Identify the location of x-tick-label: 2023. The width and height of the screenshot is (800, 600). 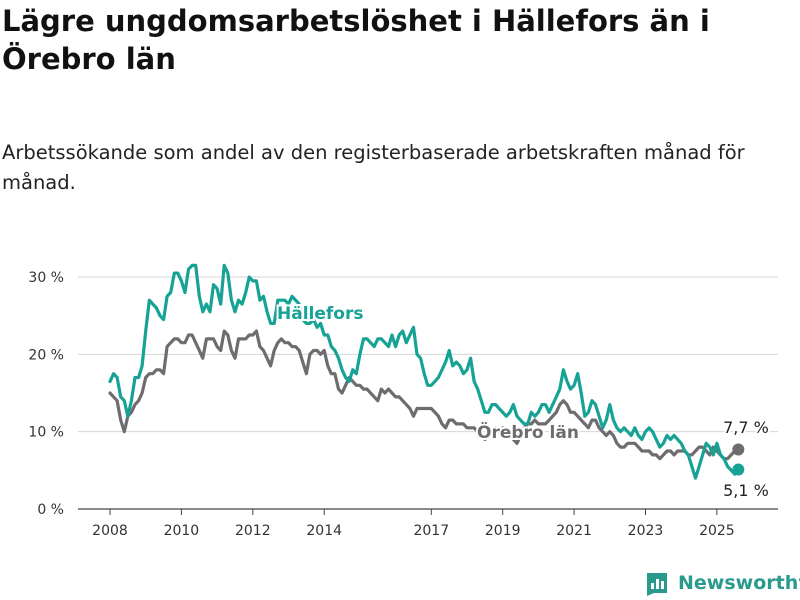
(646, 531).